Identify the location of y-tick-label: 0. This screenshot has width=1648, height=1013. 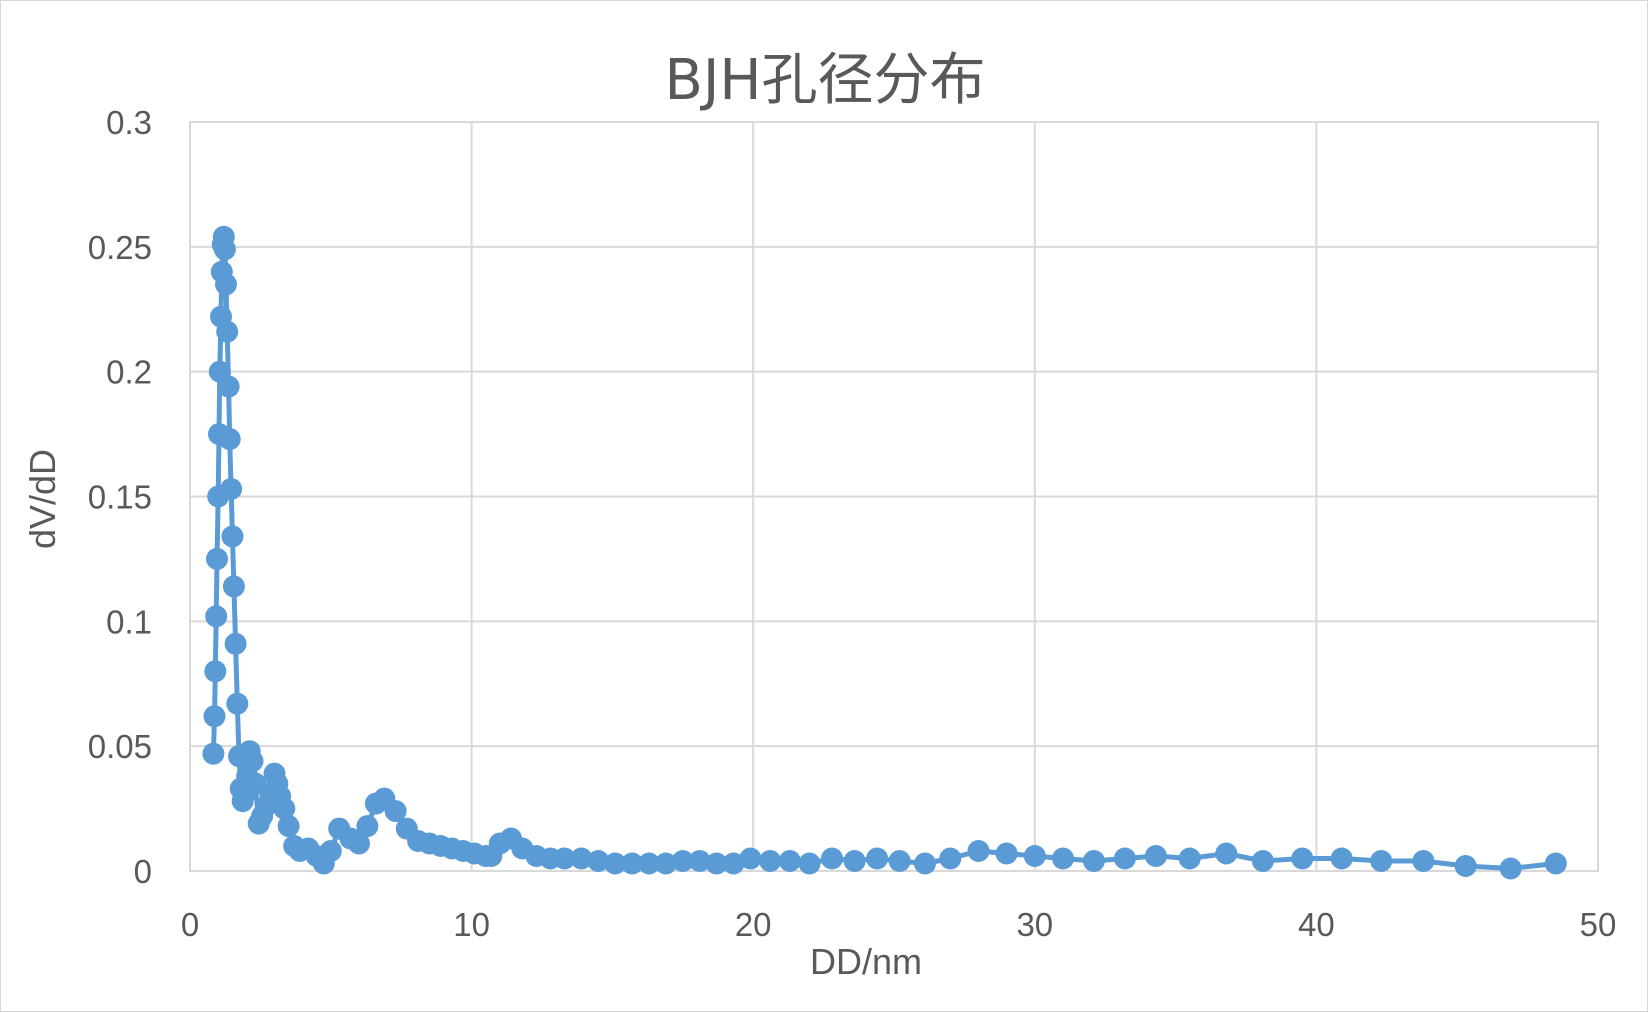
(143, 871).